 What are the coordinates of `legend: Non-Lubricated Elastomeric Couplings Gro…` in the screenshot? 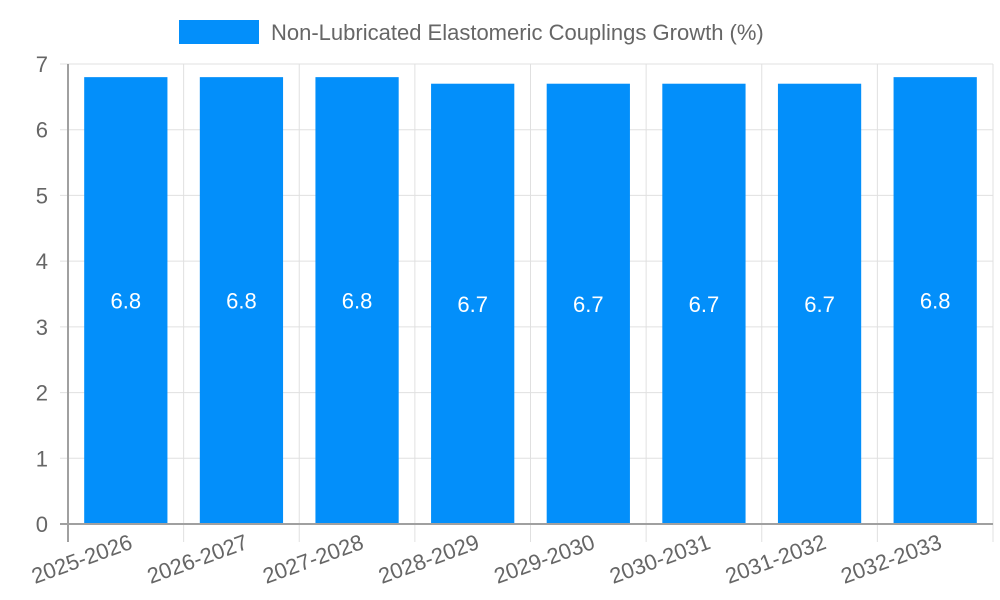 It's located at (471, 32).